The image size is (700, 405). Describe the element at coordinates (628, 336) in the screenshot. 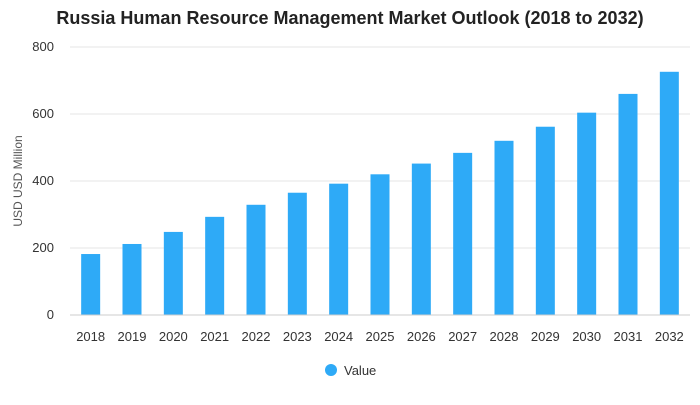

I see `x-tick-label: 2031` at that location.